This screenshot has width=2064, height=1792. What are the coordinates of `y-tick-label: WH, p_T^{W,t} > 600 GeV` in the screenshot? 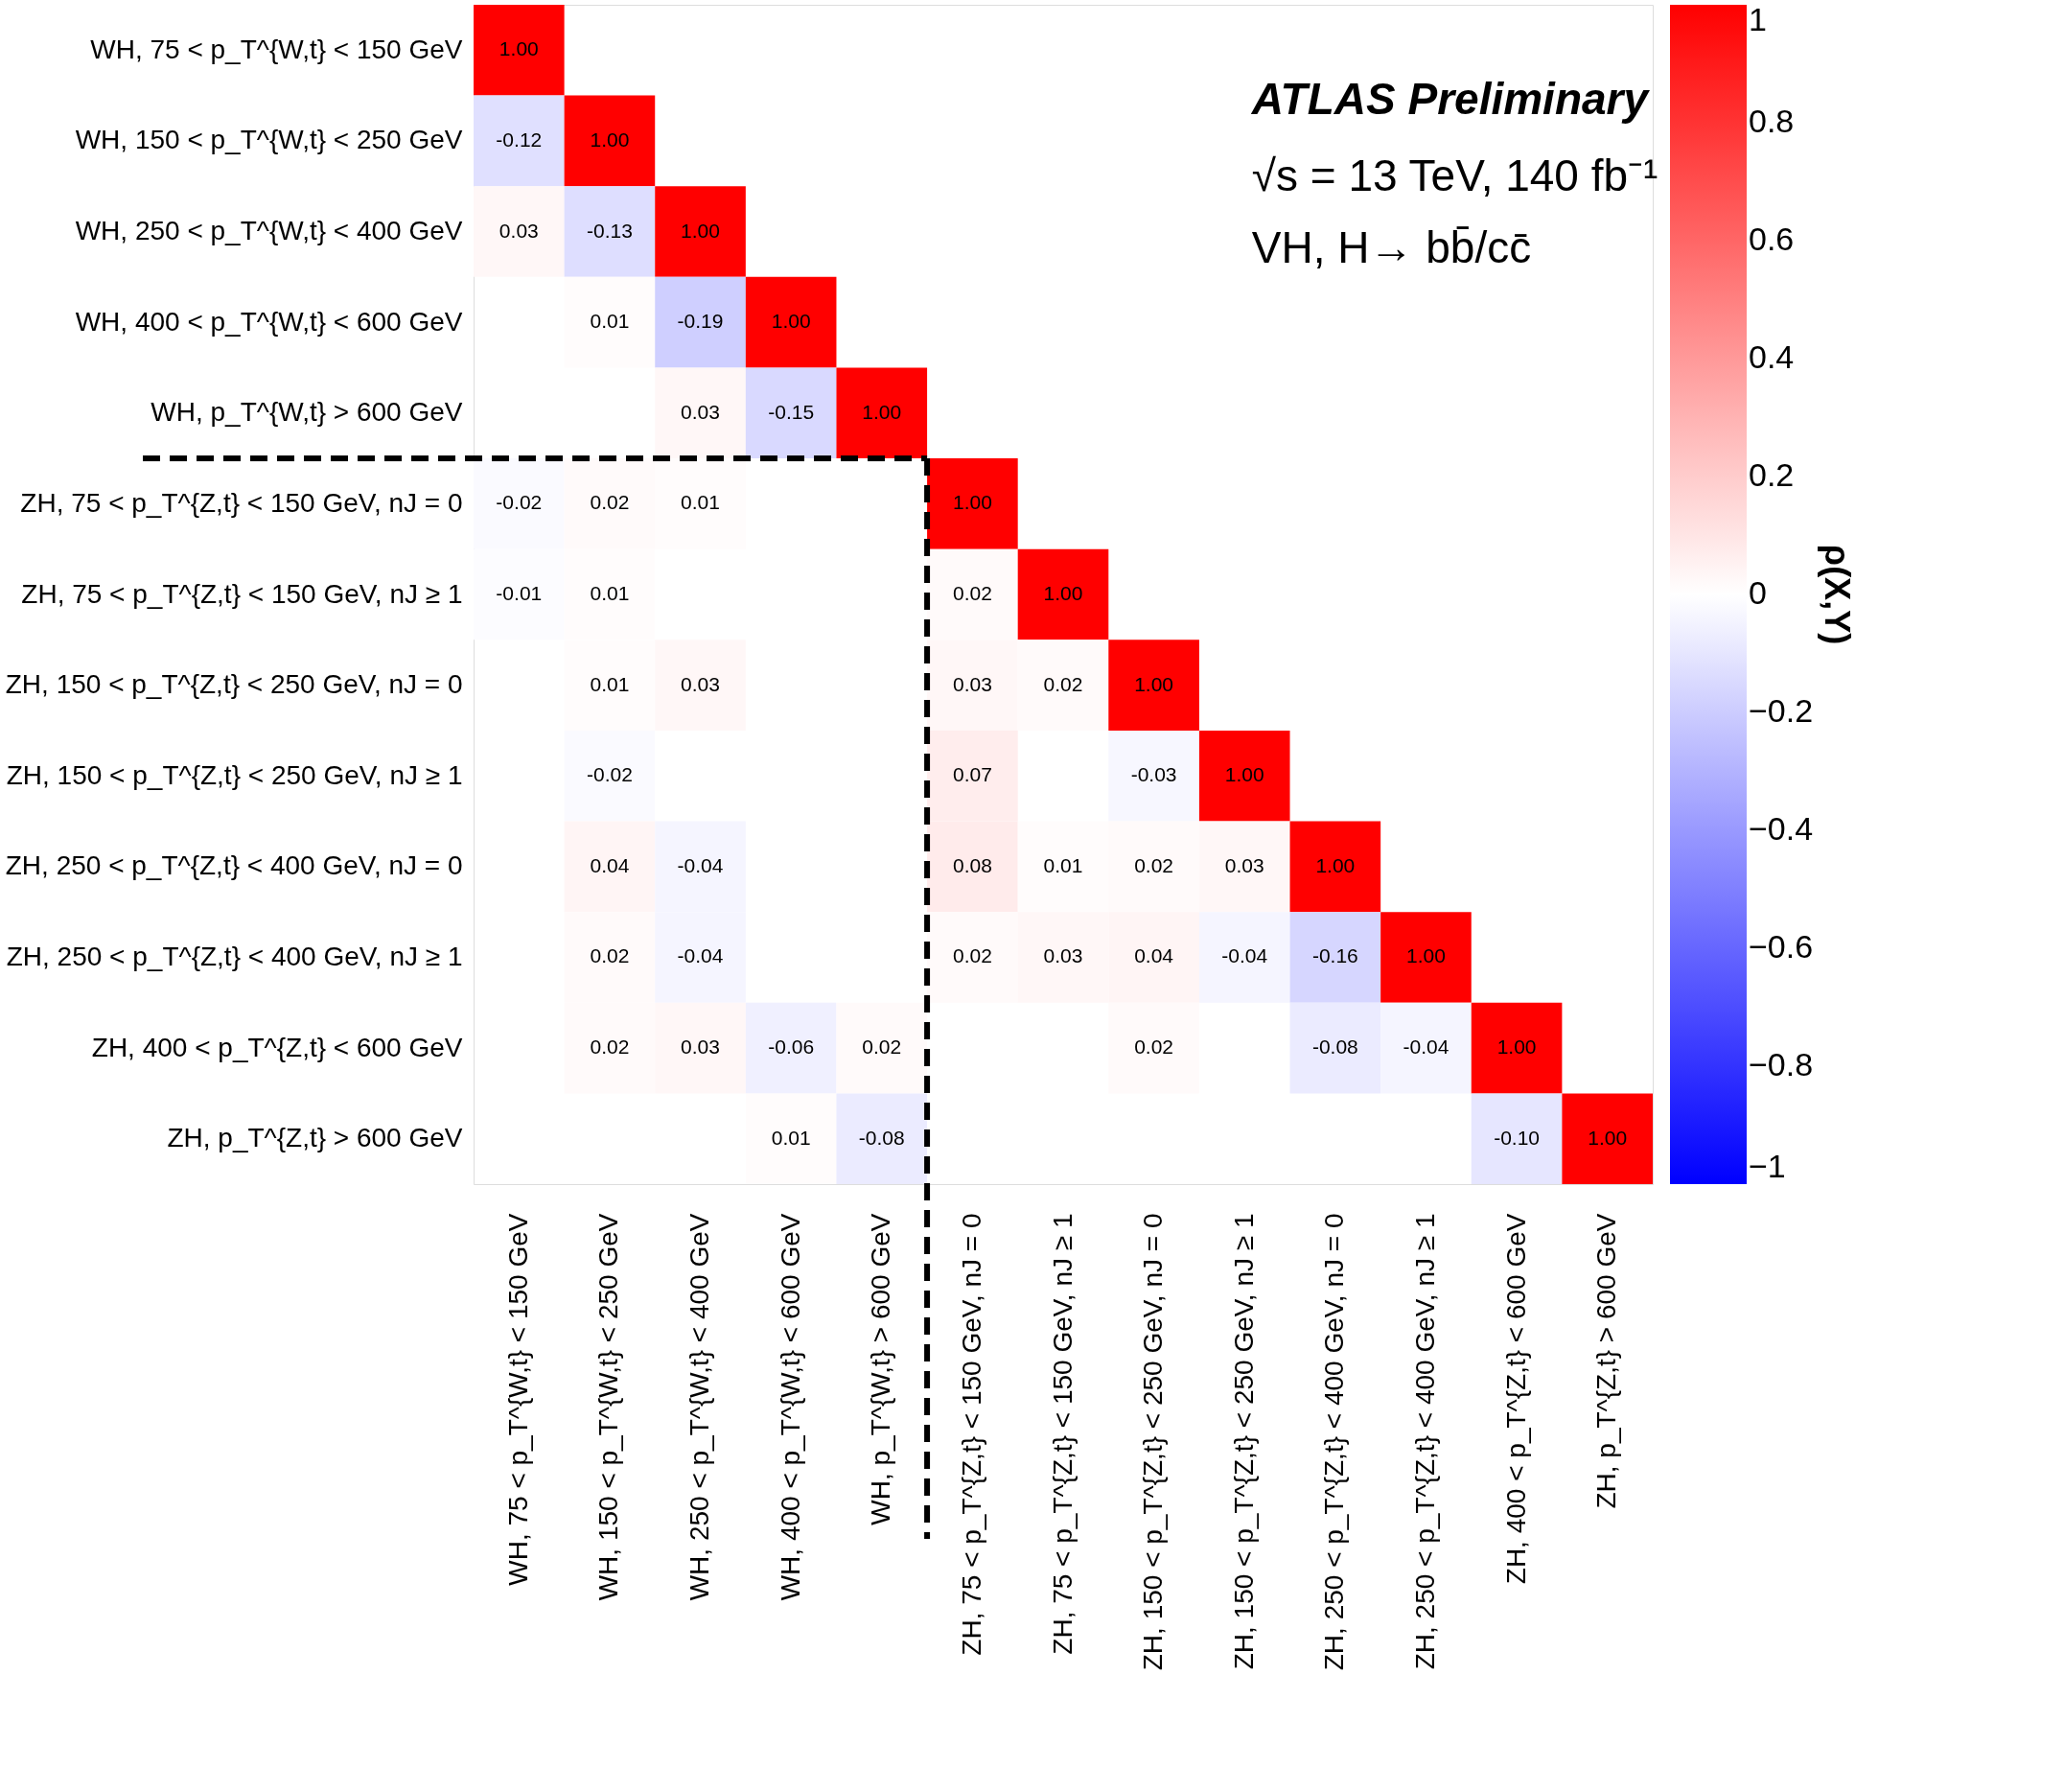 It's located at (307, 412).